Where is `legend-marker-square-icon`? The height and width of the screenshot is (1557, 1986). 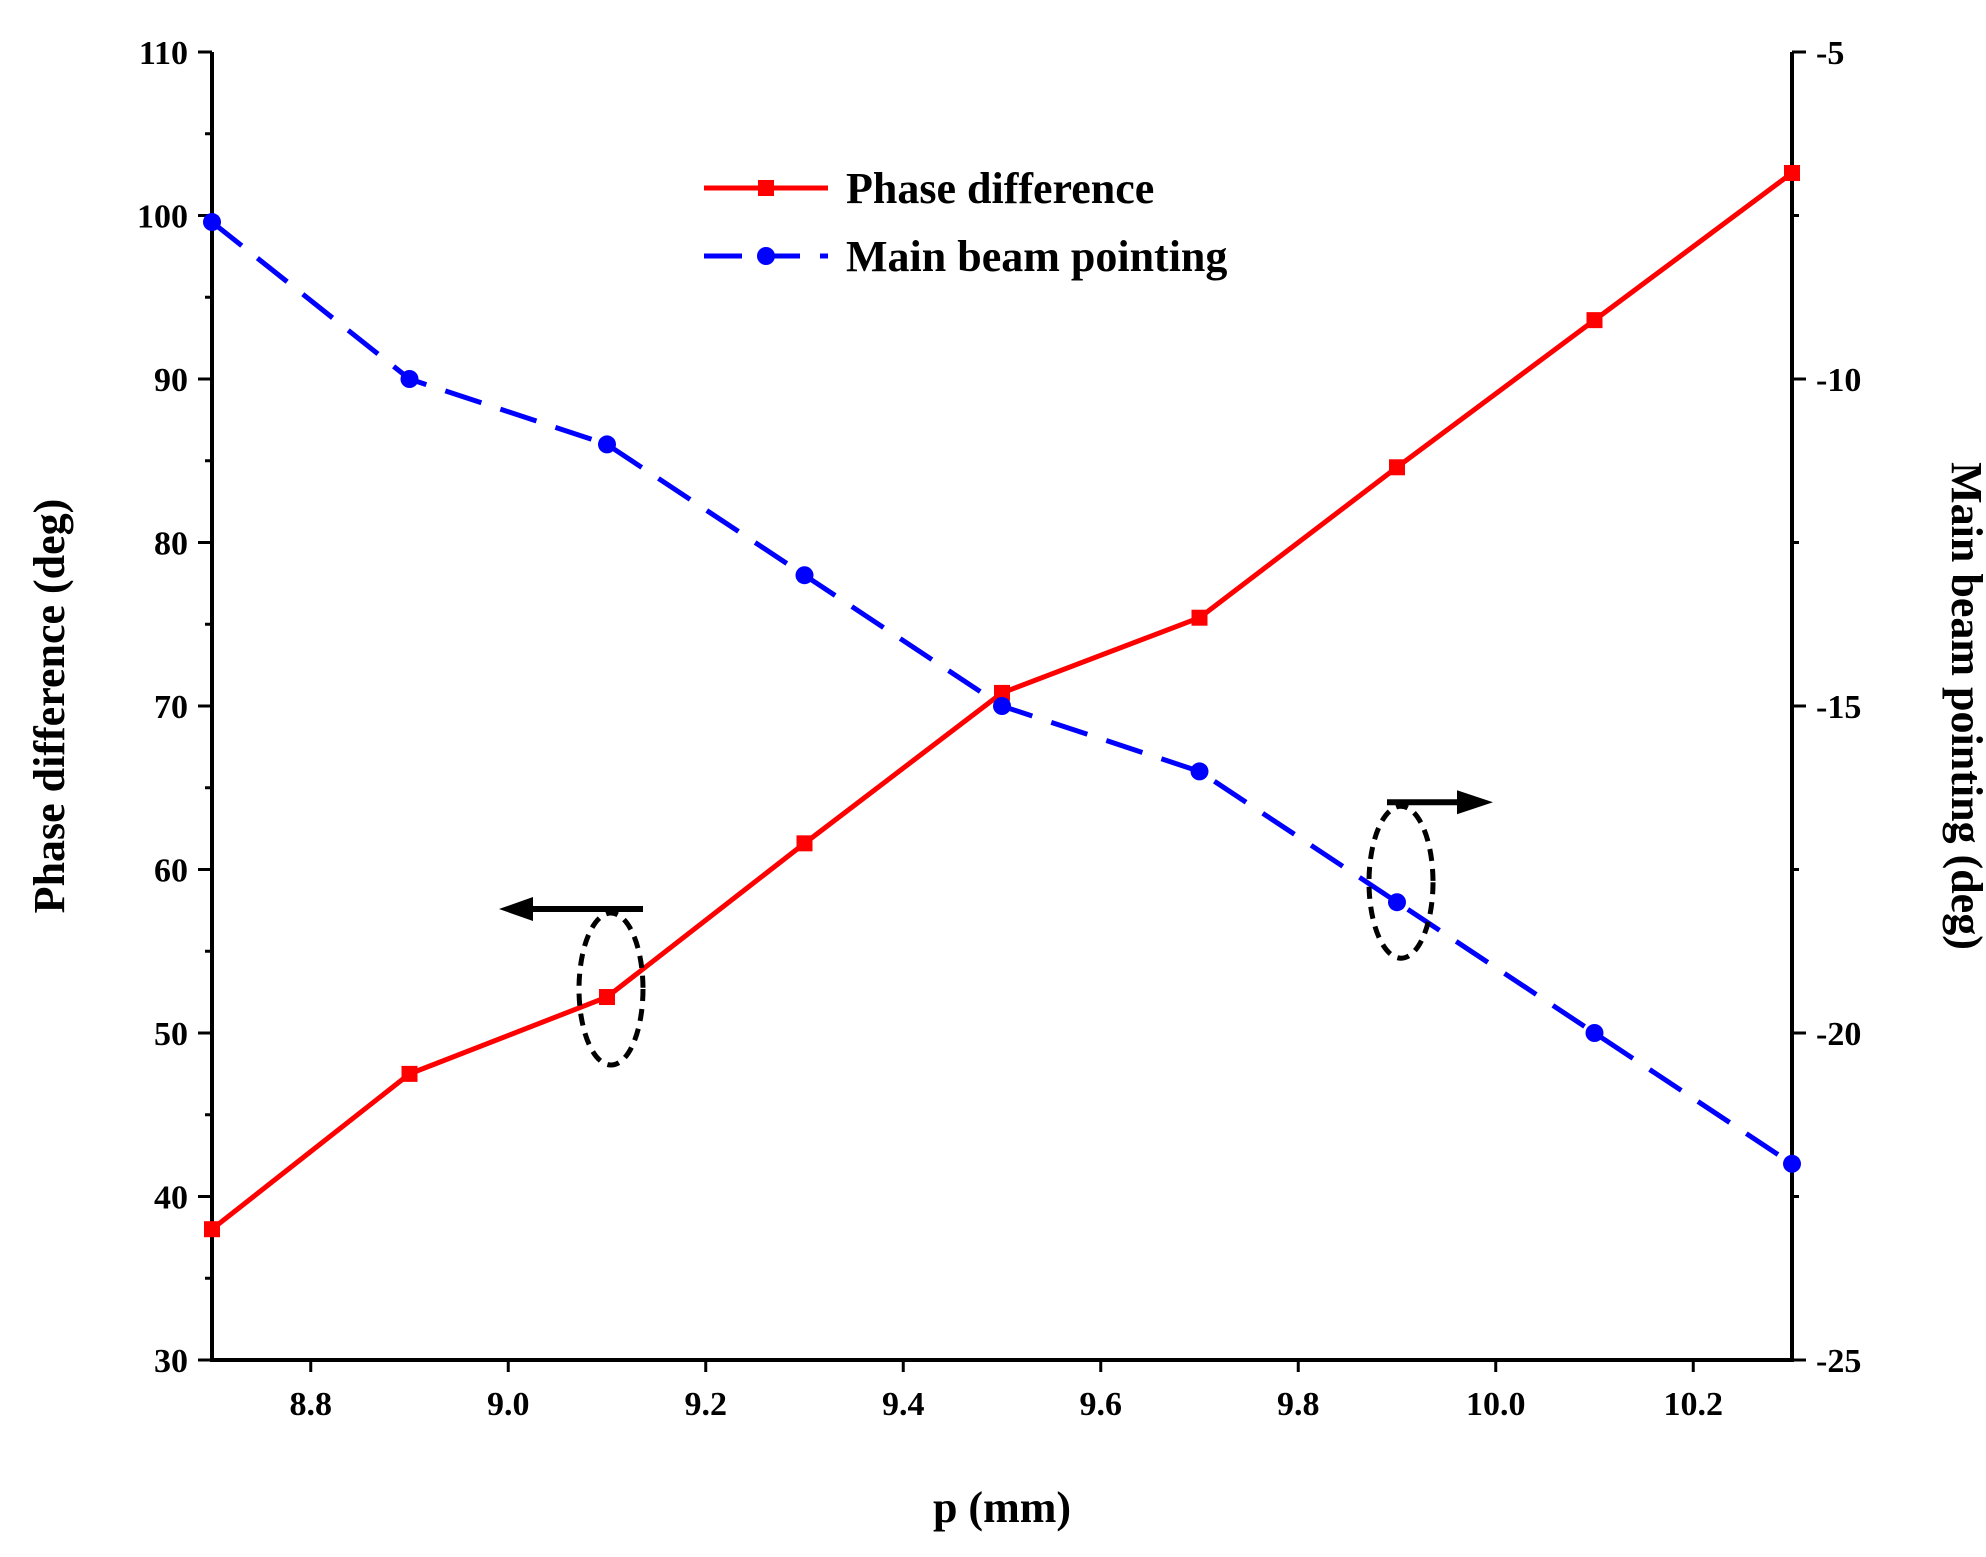
legend-marker-square-icon is located at coordinates (766, 188).